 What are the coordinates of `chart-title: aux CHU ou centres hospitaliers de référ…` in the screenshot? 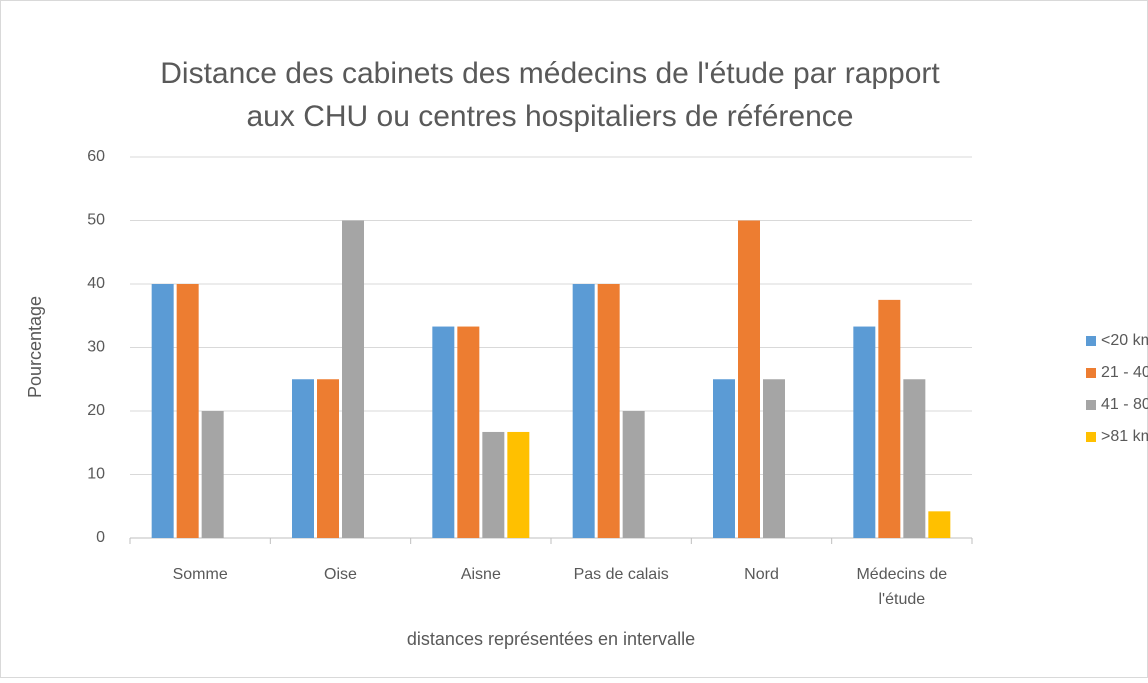 It's located at (550, 116).